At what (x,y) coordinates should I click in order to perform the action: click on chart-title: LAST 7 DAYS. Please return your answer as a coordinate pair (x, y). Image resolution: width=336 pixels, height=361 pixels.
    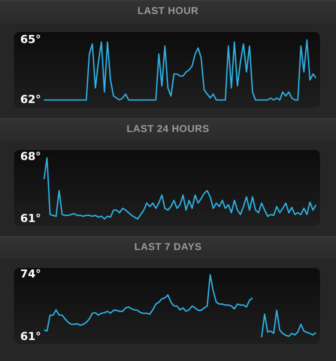
    Looking at the image, I should click on (168, 248).